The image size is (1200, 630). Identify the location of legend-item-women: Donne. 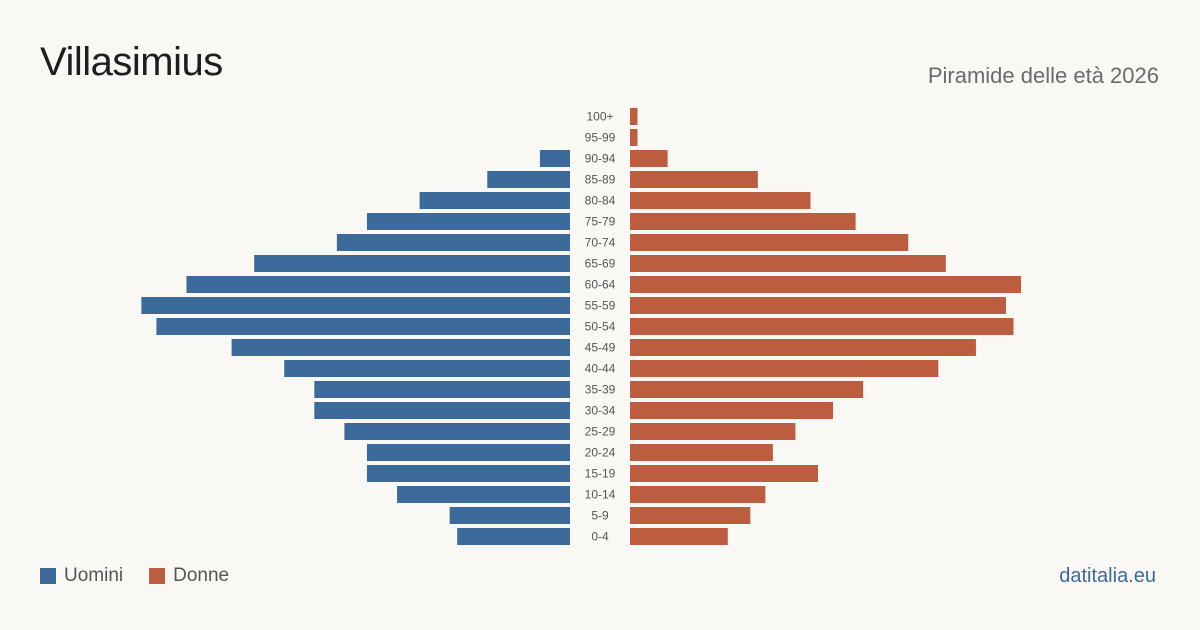
(189, 576).